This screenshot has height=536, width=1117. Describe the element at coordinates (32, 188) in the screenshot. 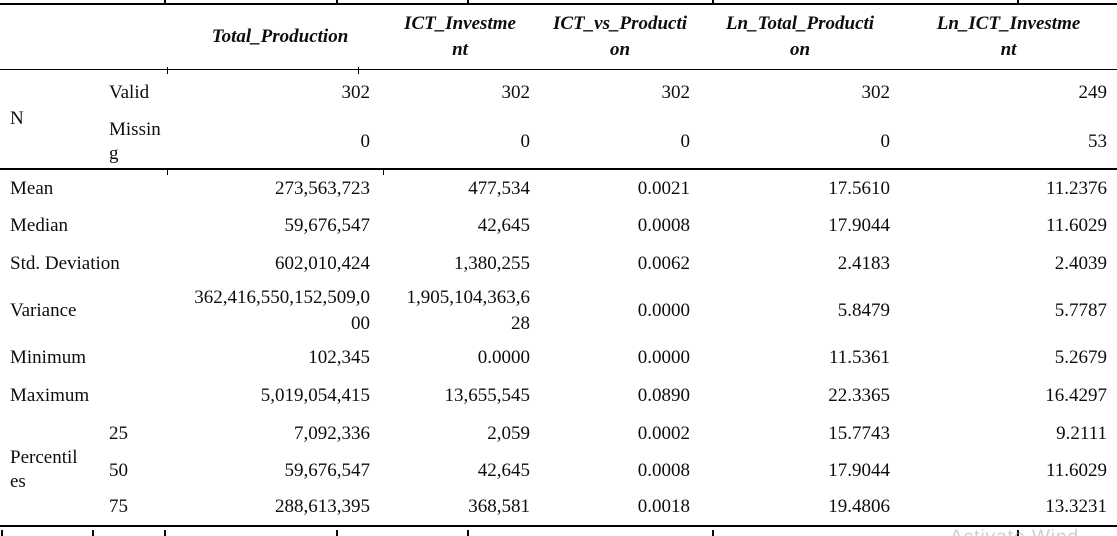

I see `row-label-mean: Mean` at that location.